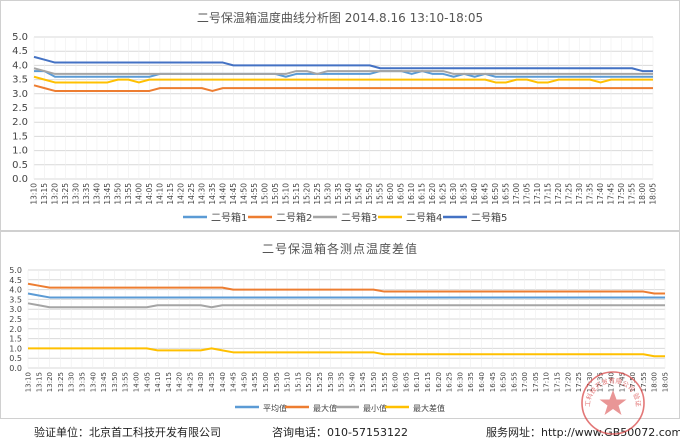 This screenshot has width=680, height=441. Describe the element at coordinates (170, 194) in the screenshot. I see `x-tick-label: 14:15` at that location.